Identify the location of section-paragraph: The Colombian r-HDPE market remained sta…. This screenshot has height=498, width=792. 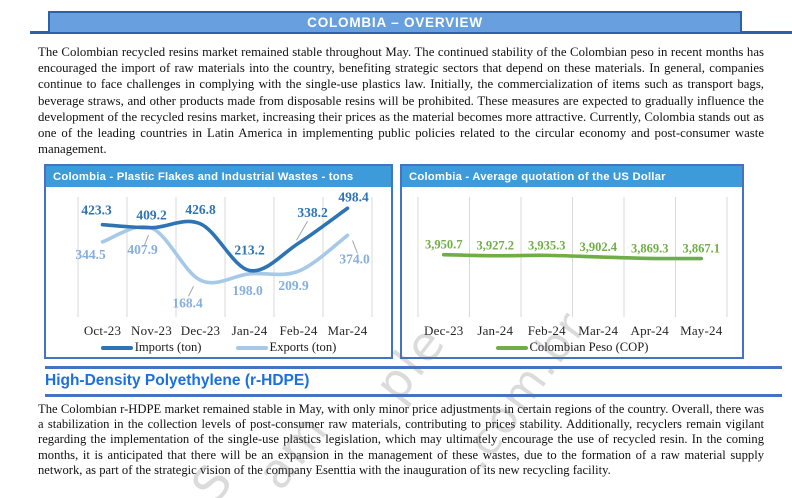
(401, 439).